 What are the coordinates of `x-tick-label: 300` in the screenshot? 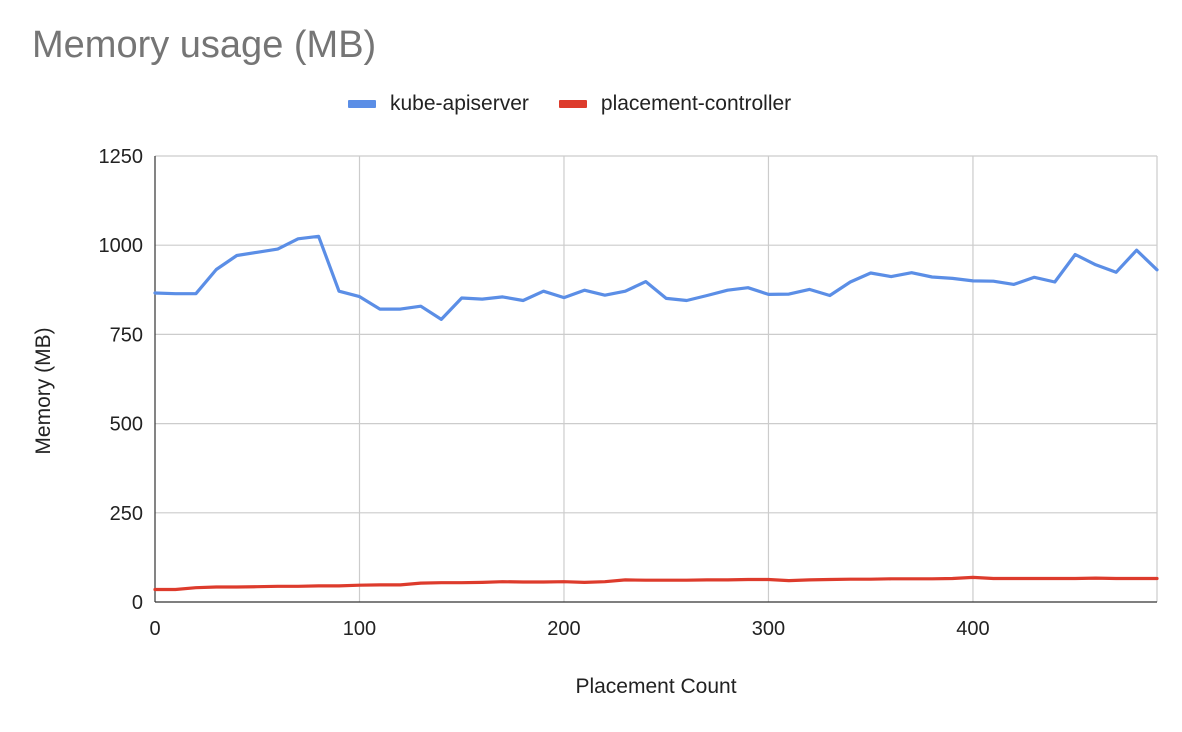 It's located at (768, 629).